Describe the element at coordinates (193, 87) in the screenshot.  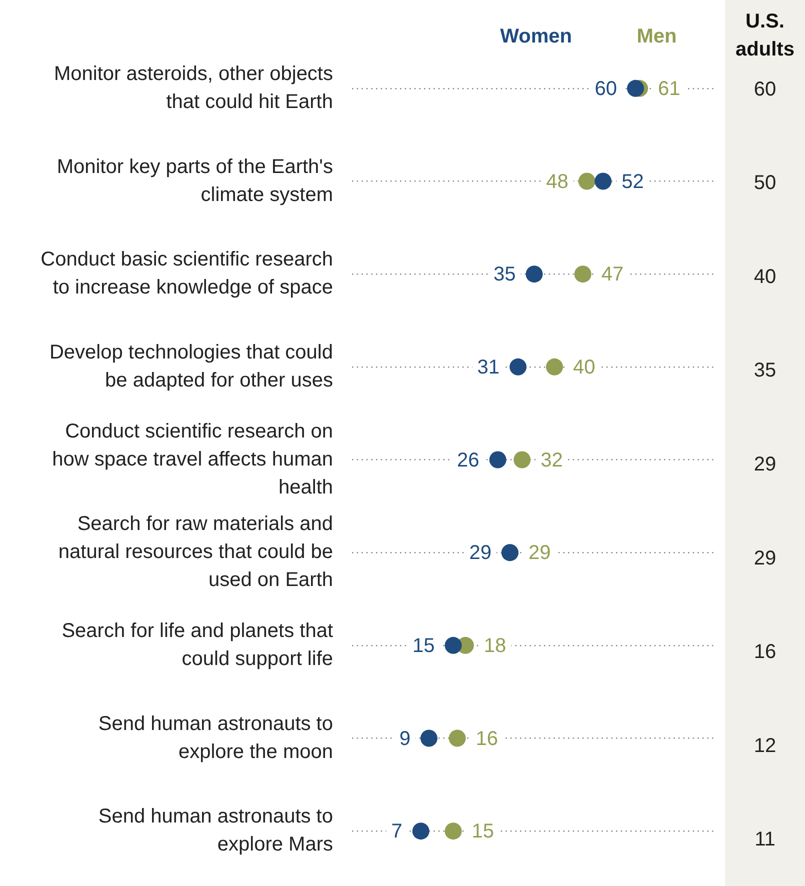
I see `y-tick-label: Monitor asteroids, other objects that could hit Earth` at that location.